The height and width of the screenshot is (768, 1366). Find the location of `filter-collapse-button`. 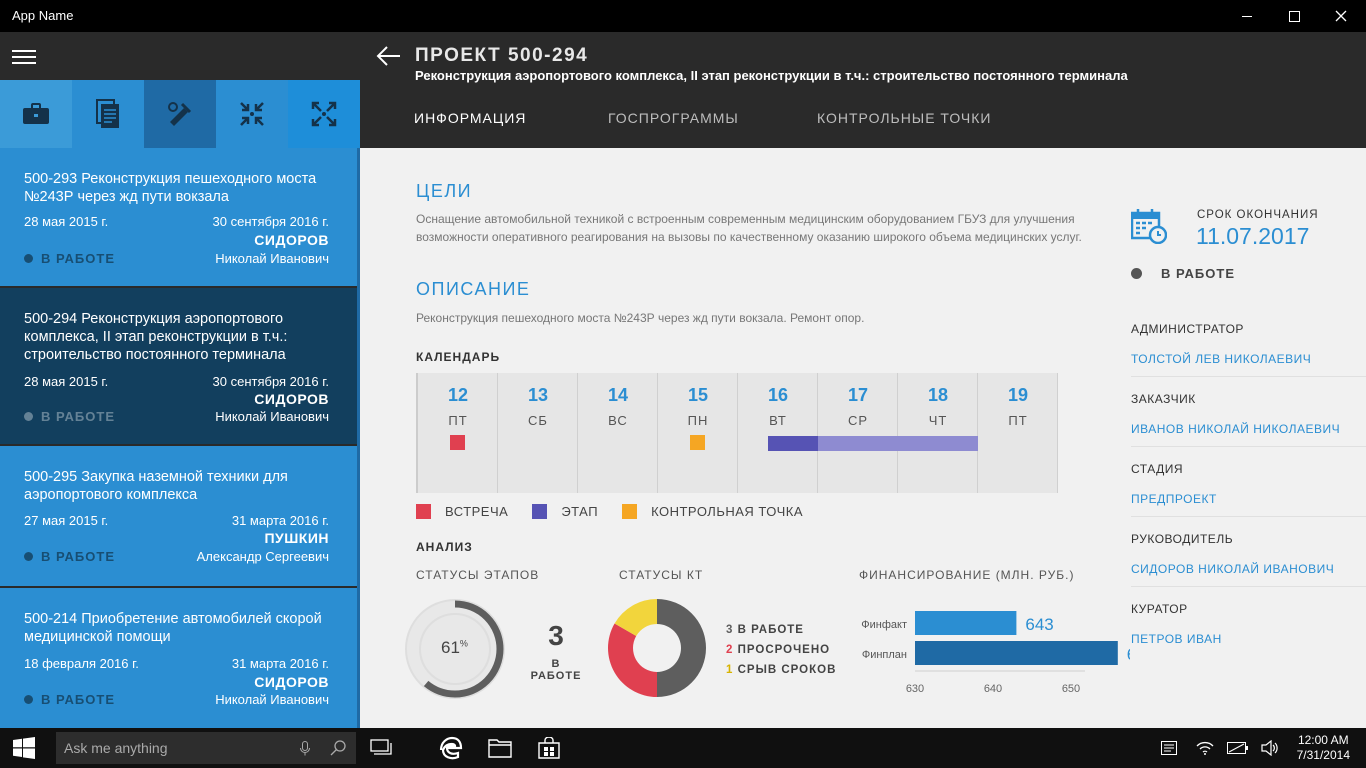

filter-collapse-button is located at coordinates (252, 114).